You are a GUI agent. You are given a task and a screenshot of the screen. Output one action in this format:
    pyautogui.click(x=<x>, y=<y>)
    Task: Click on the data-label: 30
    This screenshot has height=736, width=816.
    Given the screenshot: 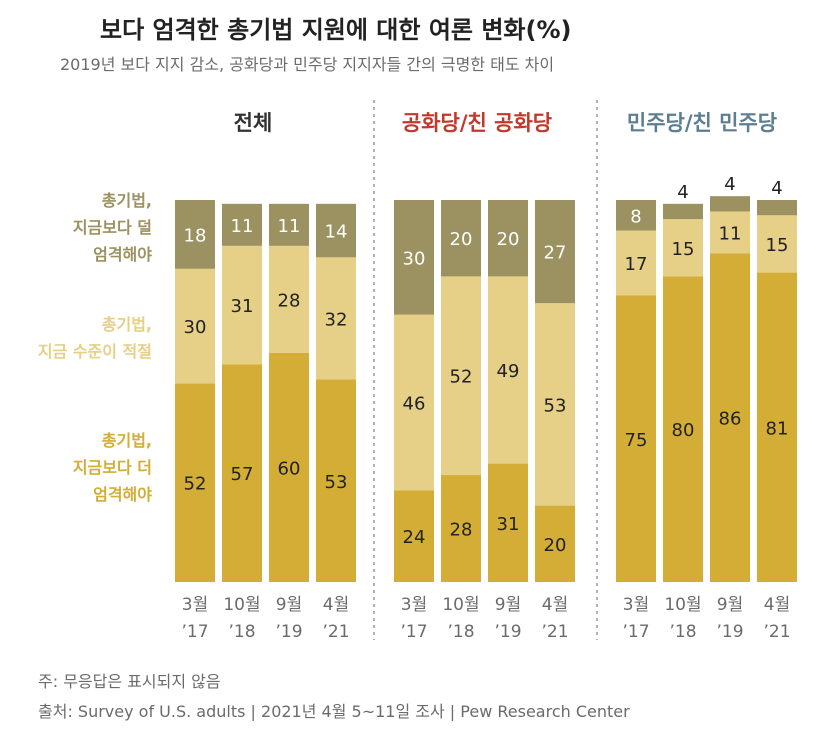 What is the action you would take?
    pyautogui.click(x=195, y=327)
    